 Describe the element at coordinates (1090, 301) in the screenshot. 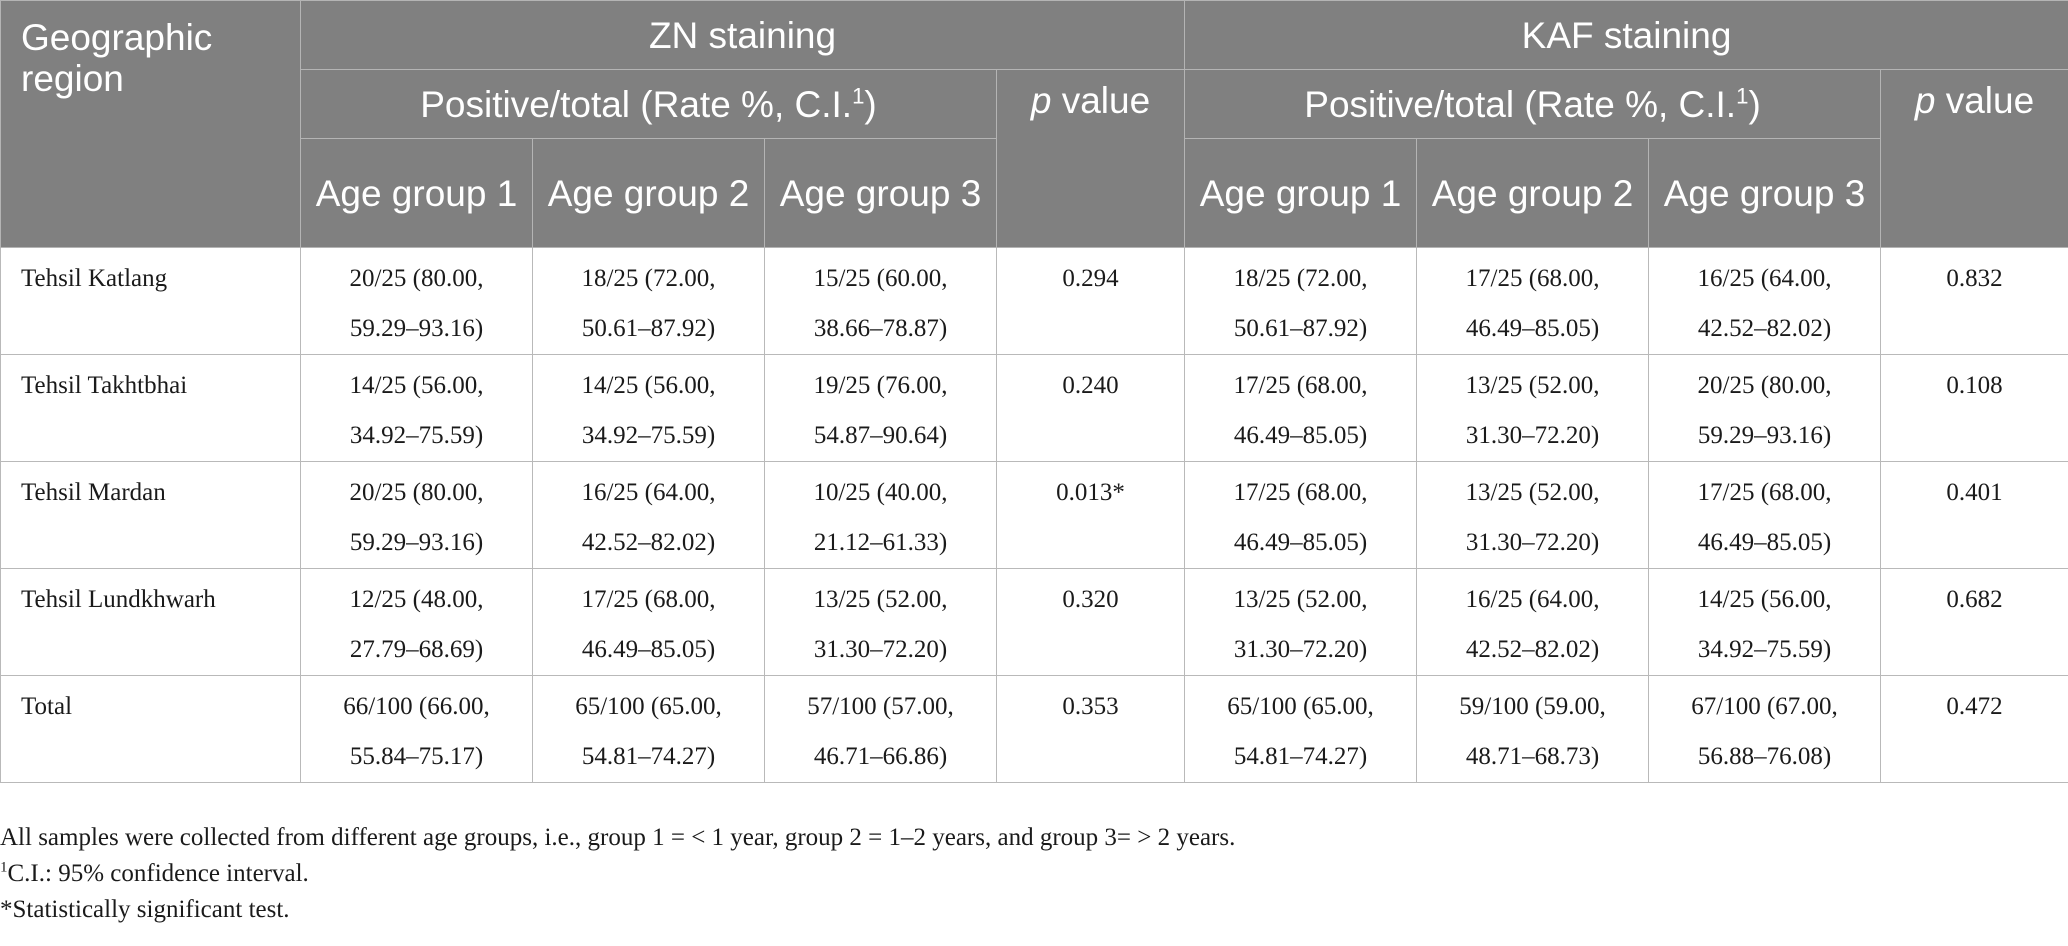

I see `zn-p-value-cell: 0.294` at that location.